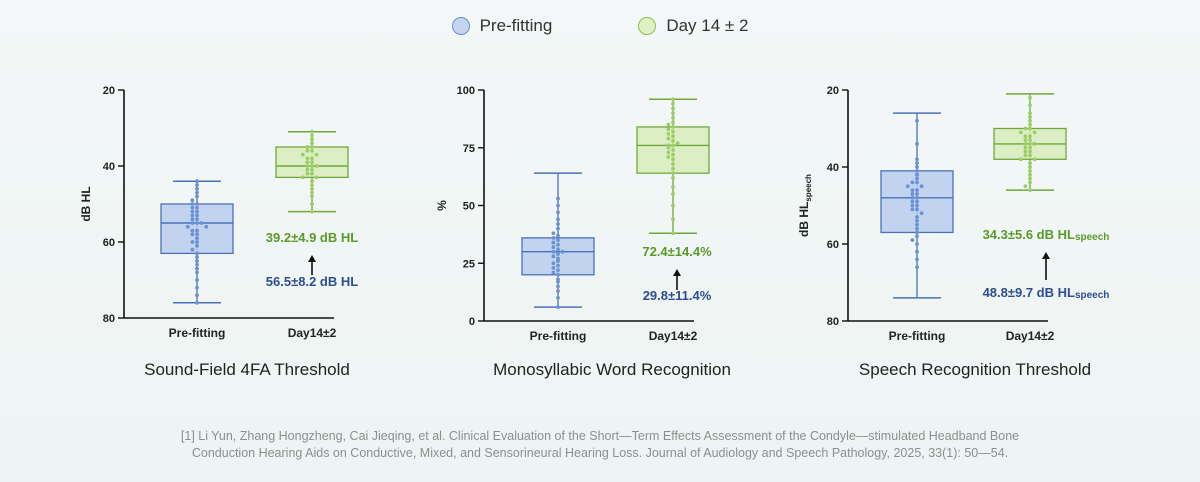 The image size is (1200, 482). I want to click on stat-annotation: 48.8±9.7 dB HLspeech, so click(1046, 293).